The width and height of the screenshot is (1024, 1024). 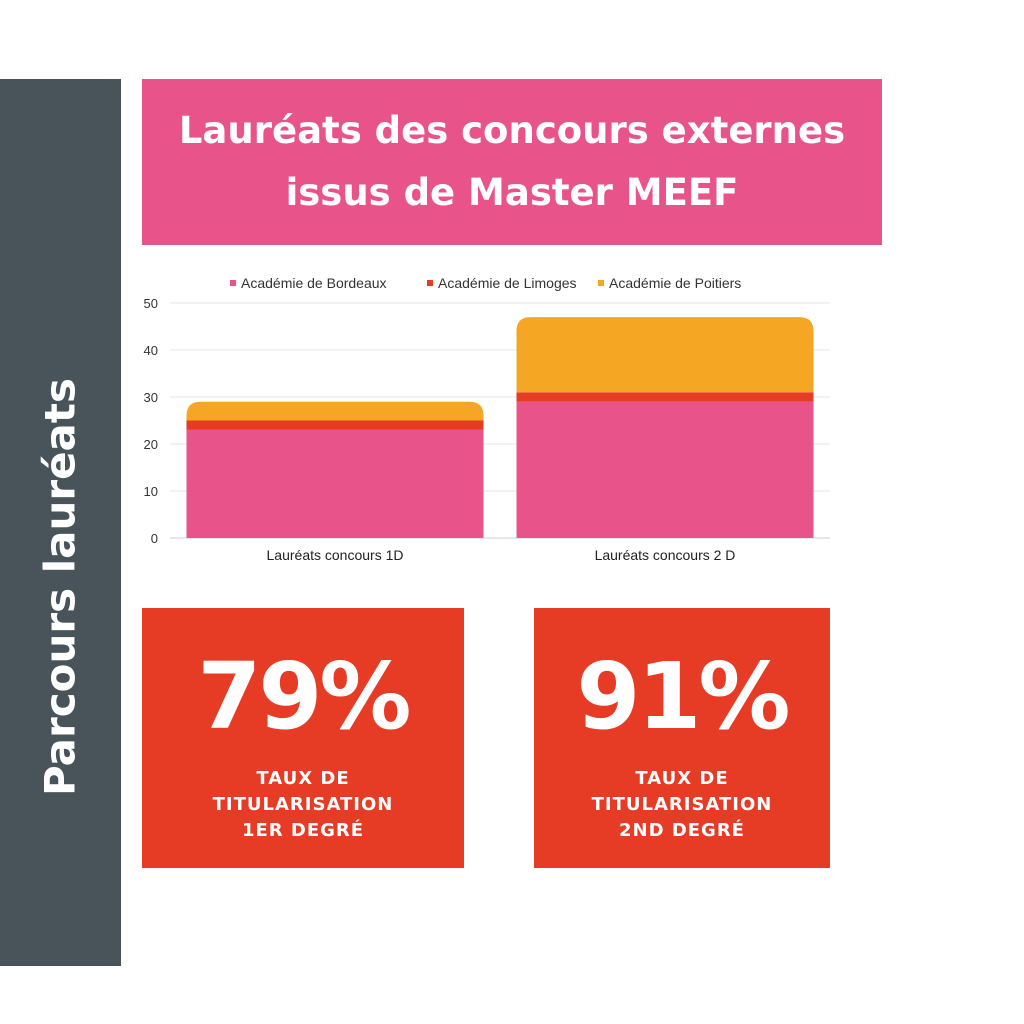 What do you see at coordinates (335, 555) in the screenshot?
I see `x-tick-label: Lauréats concours 1D` at bounding box center [335, 555].